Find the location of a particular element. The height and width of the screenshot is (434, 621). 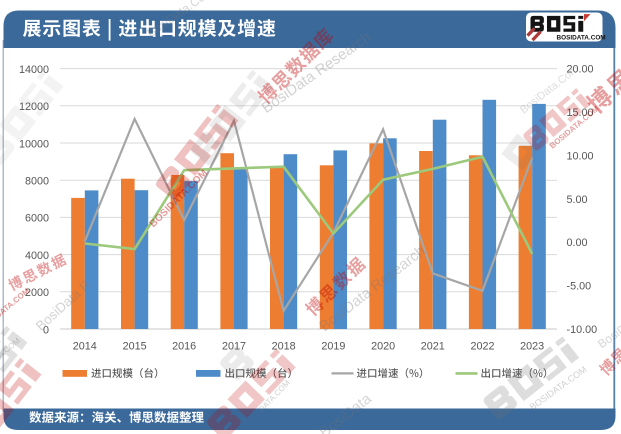

svg-text: 2000 is located at coordinates (37, 293).